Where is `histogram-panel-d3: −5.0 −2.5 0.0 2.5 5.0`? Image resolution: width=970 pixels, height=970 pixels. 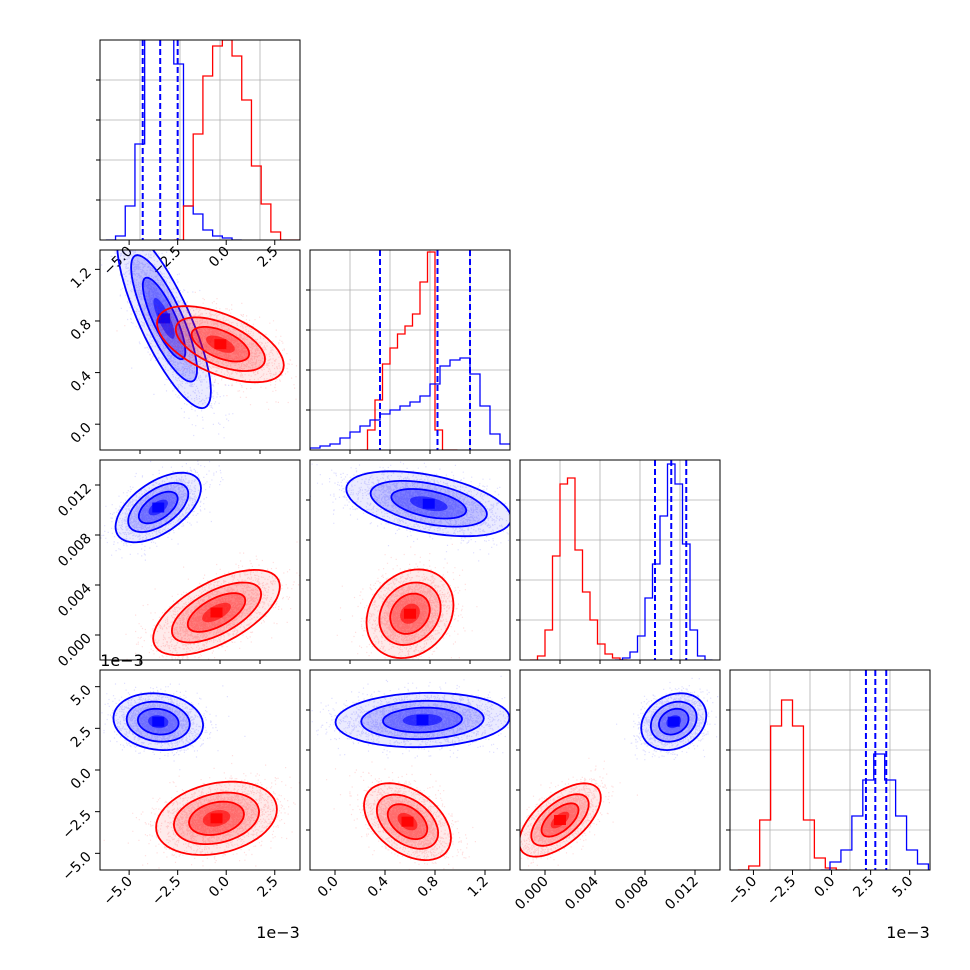 histogram-panel-d3: −5.0 −2.5 0.0 2.5 5.0 is located at coordinates (828, 789).